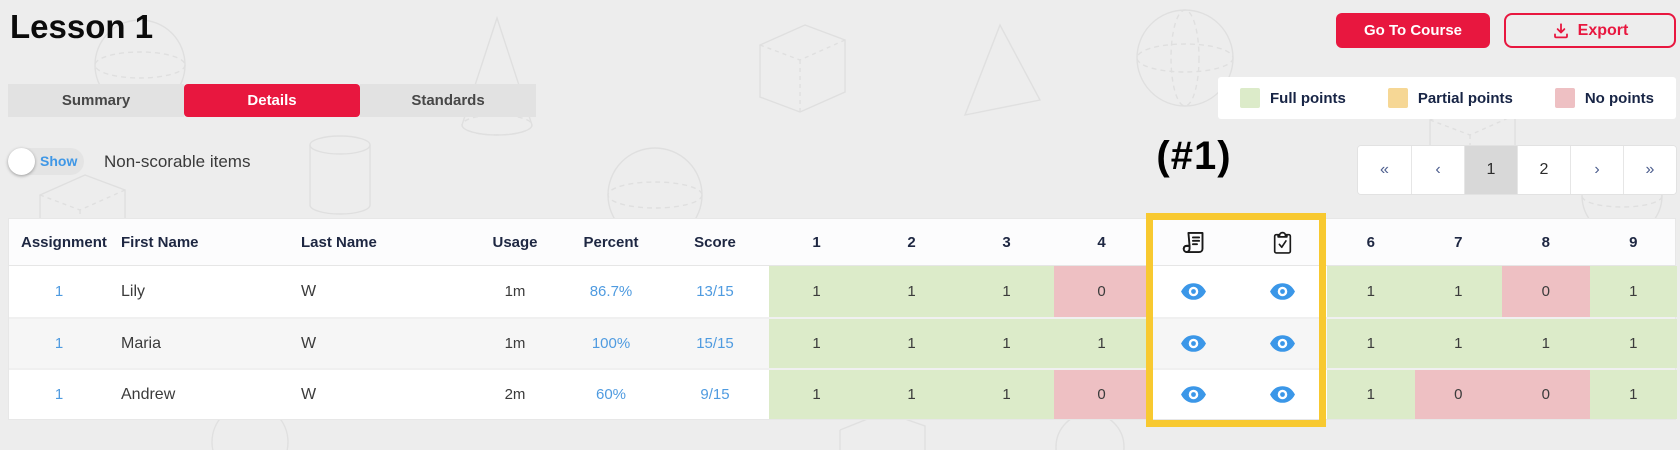  I want to click on col-header-item-7: 7, so click(1458, 242).